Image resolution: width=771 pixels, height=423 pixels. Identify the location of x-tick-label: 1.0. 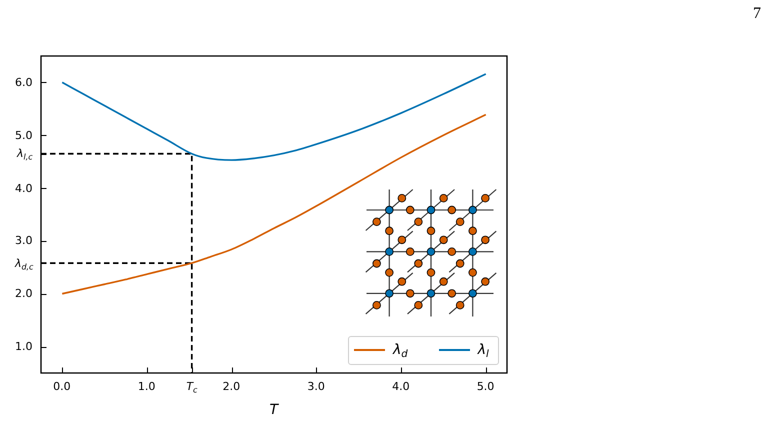
(147, 386).